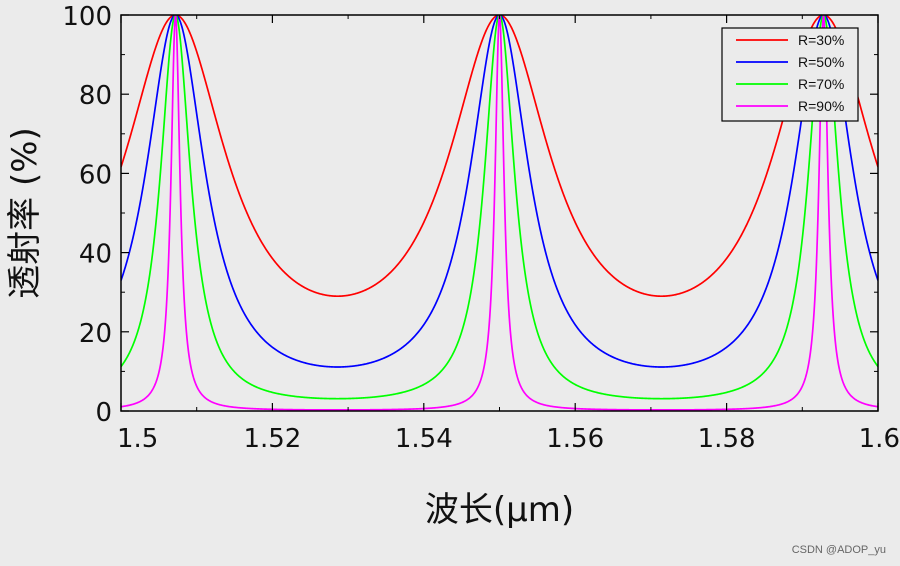 This screenshot has height=566, width=900. Describe the element at coordinates (821, 84) in the screenshot. I see `legend-label-2: R=70%` at that location.